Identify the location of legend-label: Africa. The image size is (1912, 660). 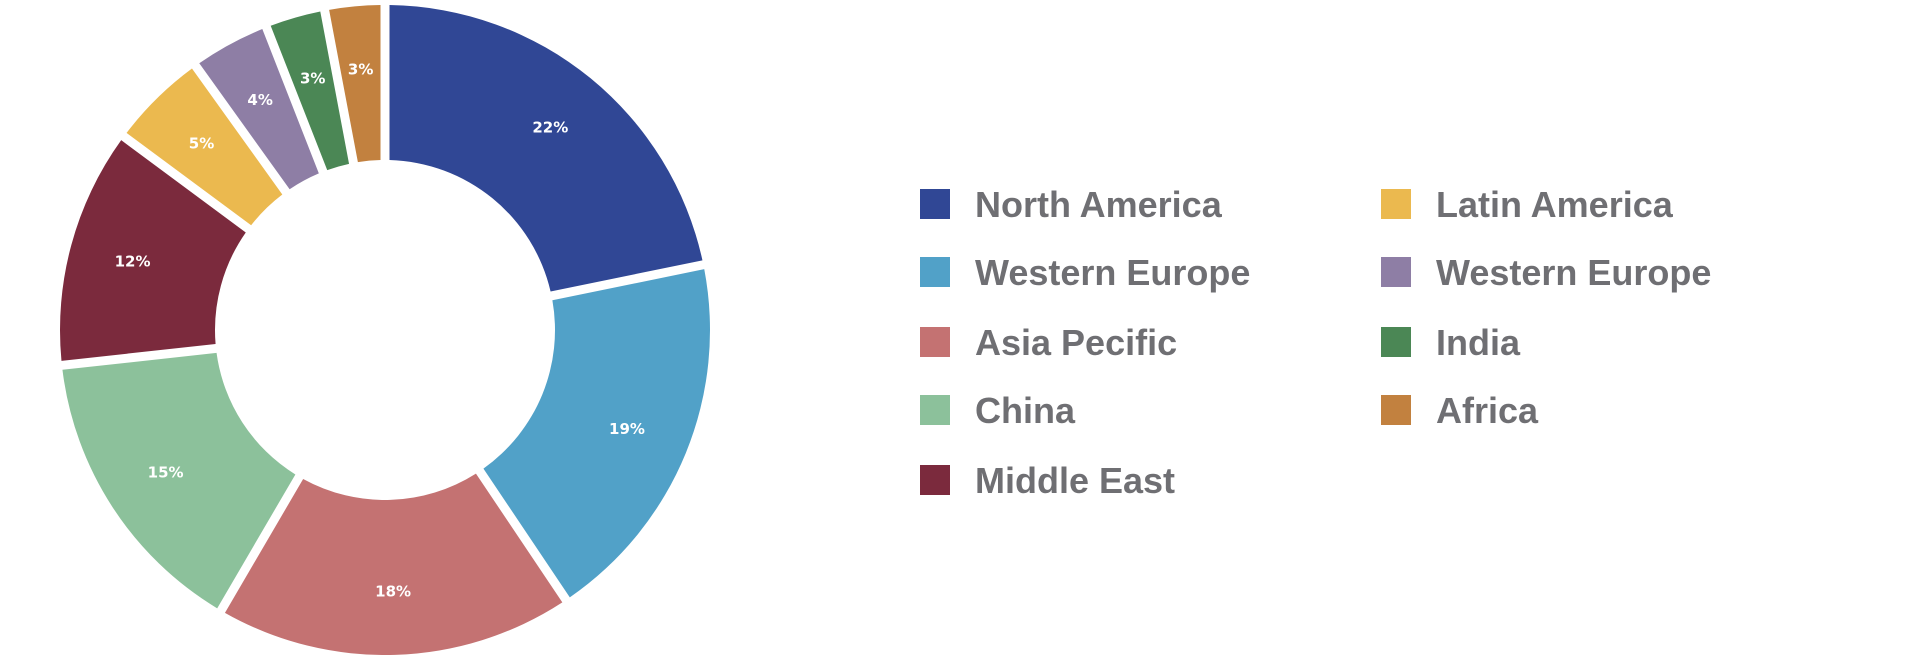
(1487, 410).